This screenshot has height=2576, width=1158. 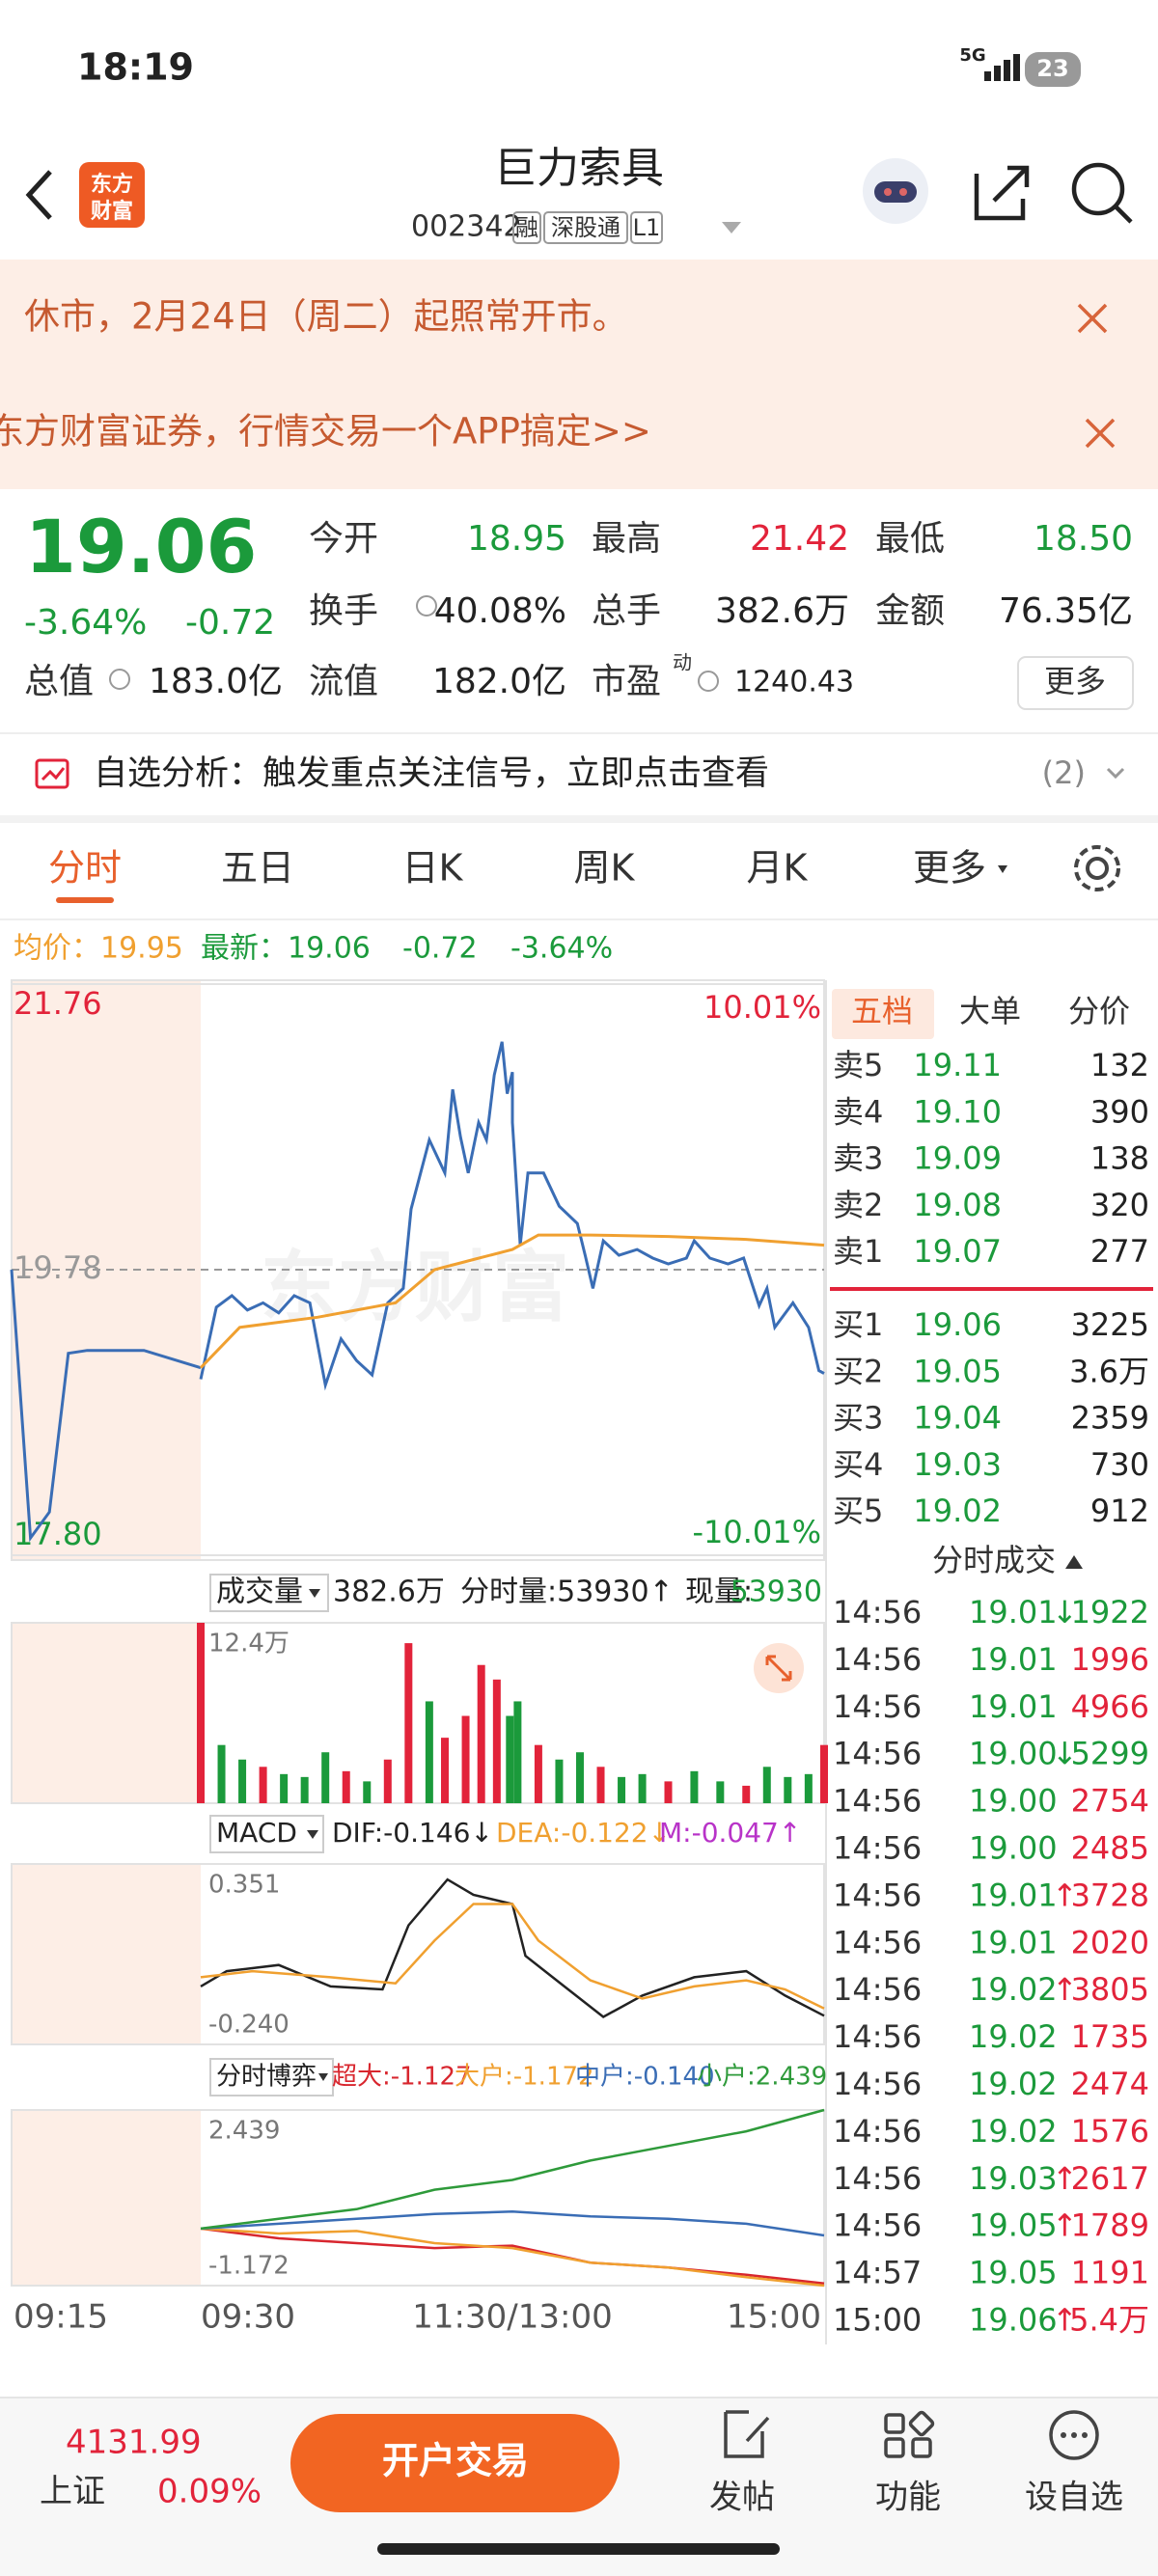 What do you see at coordinates (1013, 1849) in the screenshot?
I see `trade-price: 19.00` at bounding box center [1013, 1849].